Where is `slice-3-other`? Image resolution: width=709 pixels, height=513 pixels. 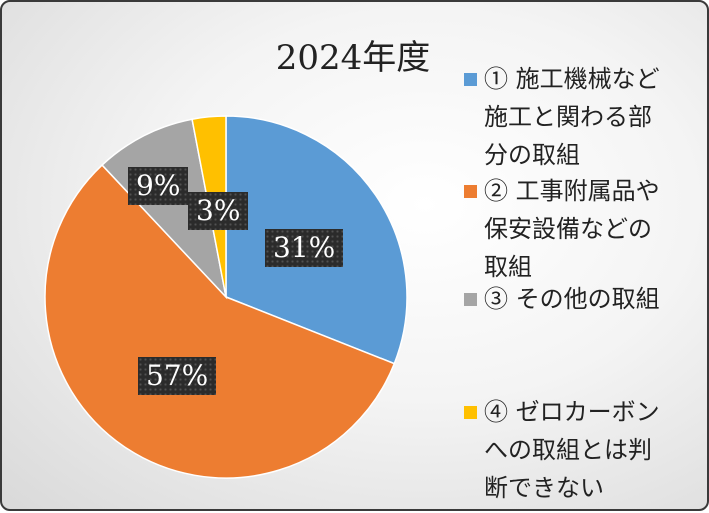
slice-3-other is located at coordinates (164, 209).